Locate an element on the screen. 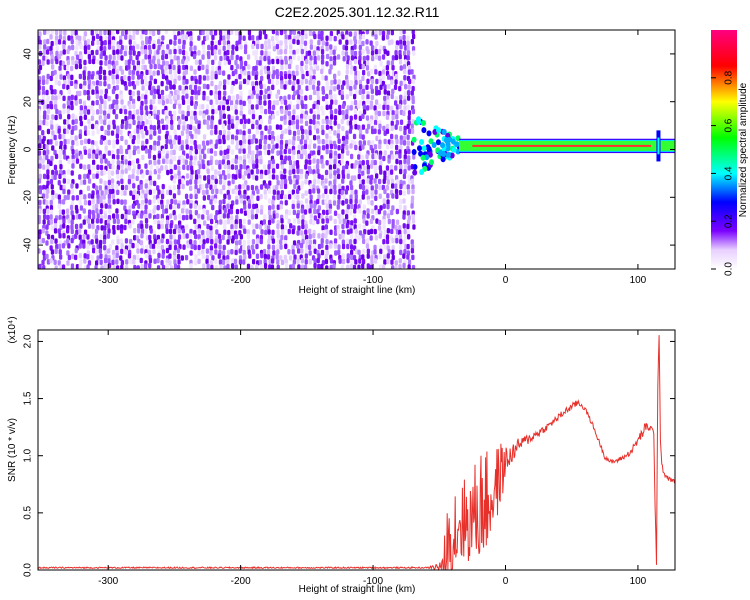 The width and height of the screenshot is (750, 600). colorbar-label: Normalized spectral amplitude is located at coordinates (743, 149).